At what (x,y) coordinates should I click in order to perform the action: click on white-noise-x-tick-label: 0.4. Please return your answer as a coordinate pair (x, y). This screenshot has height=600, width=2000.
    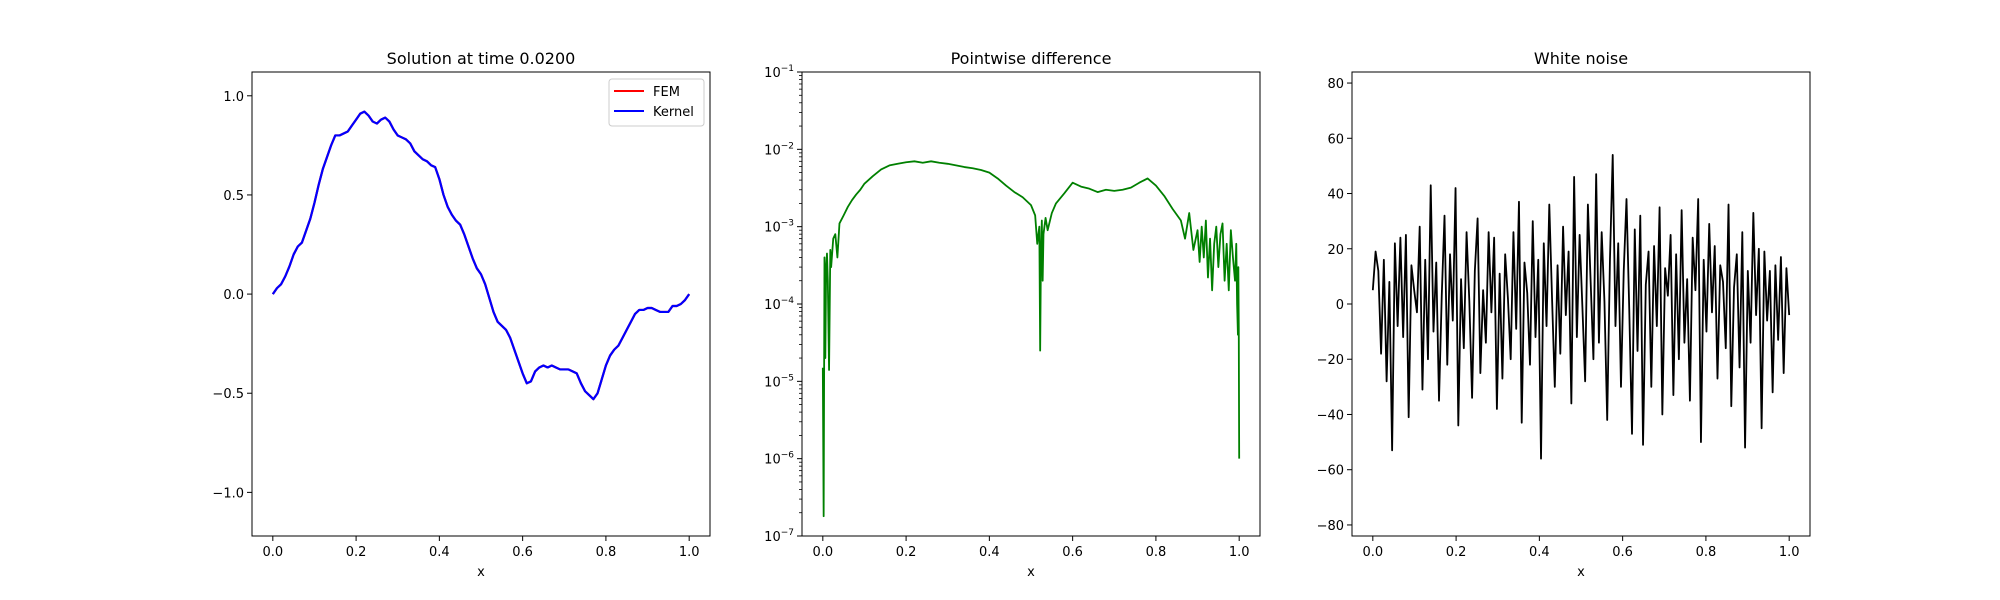
    Looking at the image, I should click on (1539, 552).